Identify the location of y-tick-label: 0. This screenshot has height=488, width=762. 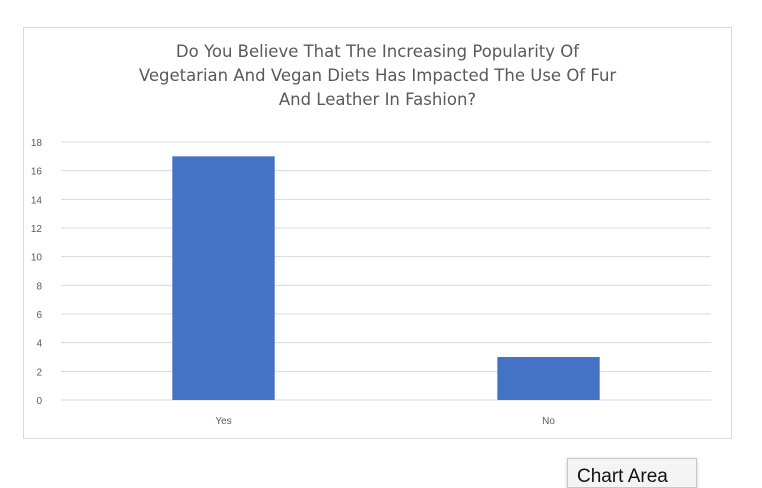
(39, 401).